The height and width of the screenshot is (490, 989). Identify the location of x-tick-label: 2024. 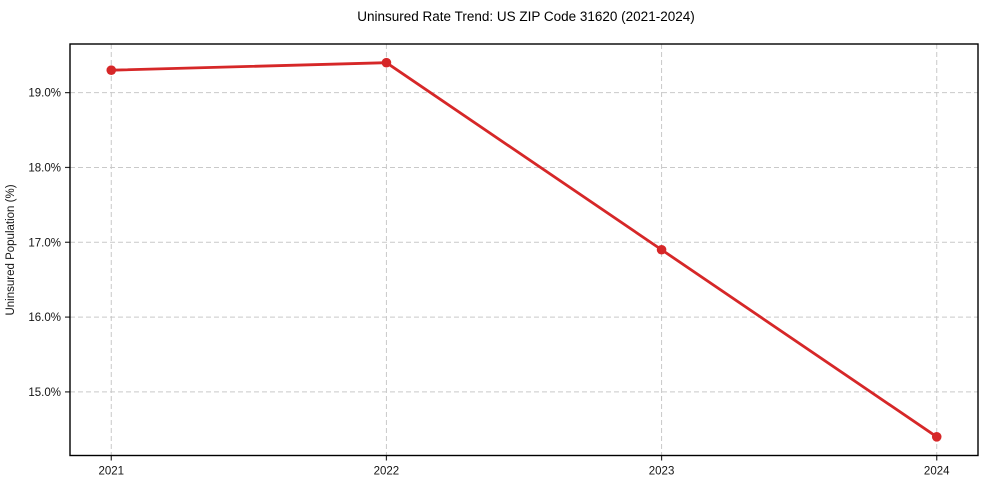
(937, 472).